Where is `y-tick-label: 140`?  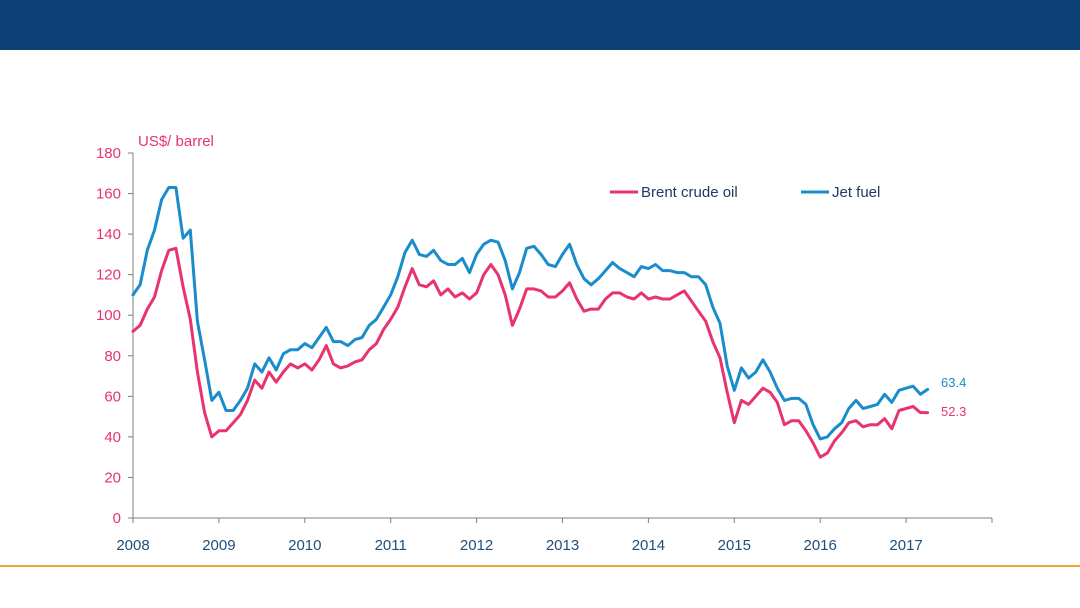
y-tick-label: 140 is located at coordinates (108, 234).